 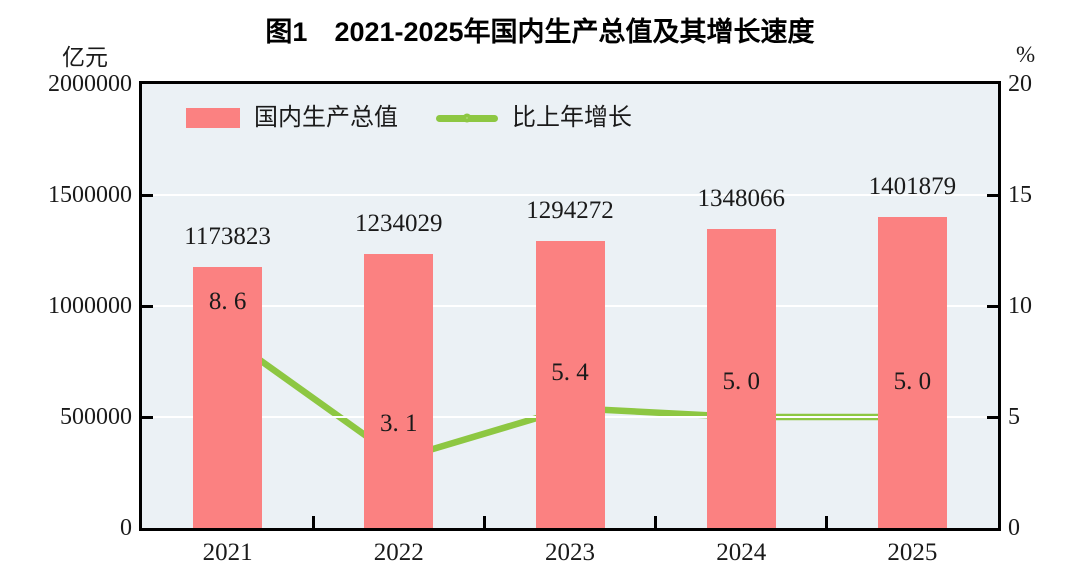 I want to click on chart-title: 图1 2021-2025年国内生产总值及其增长速度, so click(x=540, y=32).